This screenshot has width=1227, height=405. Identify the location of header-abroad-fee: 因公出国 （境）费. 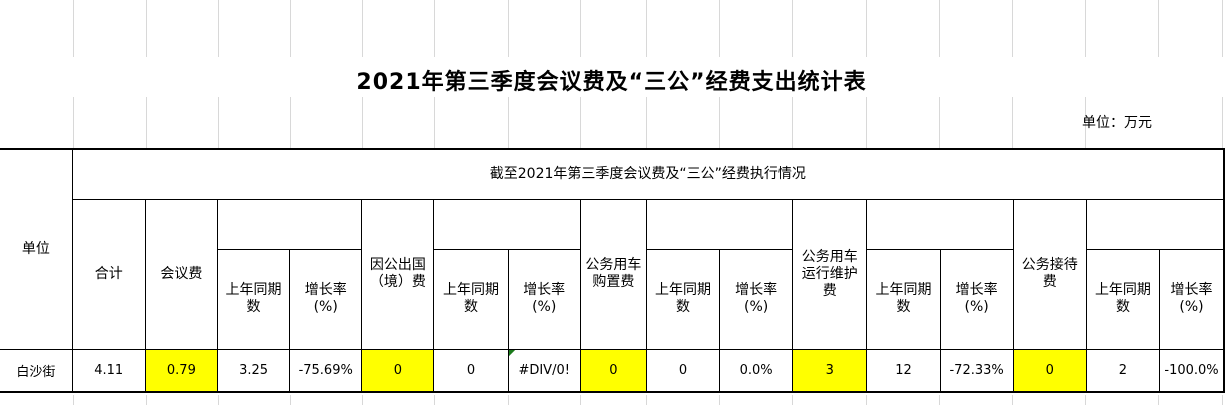
(398, 274).